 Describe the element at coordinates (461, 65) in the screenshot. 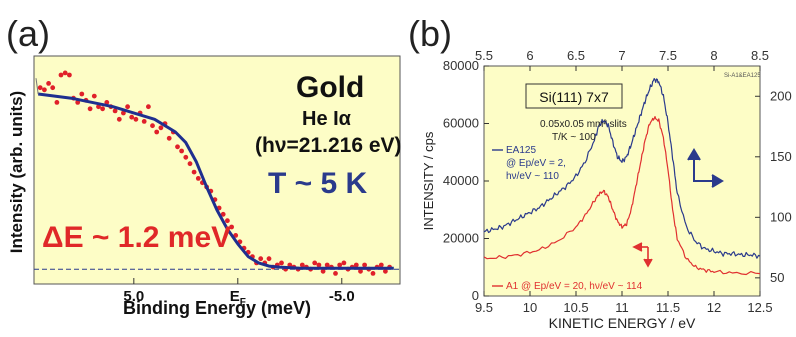

I see `panel-b-left-tick-label: 80000` at that location.